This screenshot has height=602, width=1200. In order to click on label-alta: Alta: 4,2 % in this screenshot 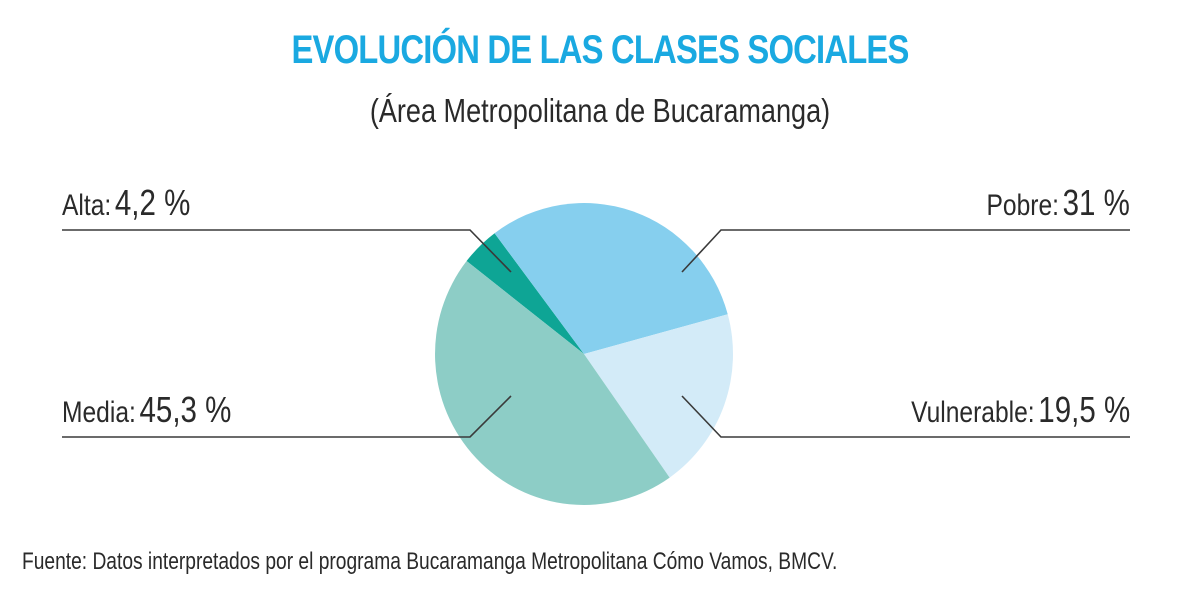, I will do `click(126, 203)`.